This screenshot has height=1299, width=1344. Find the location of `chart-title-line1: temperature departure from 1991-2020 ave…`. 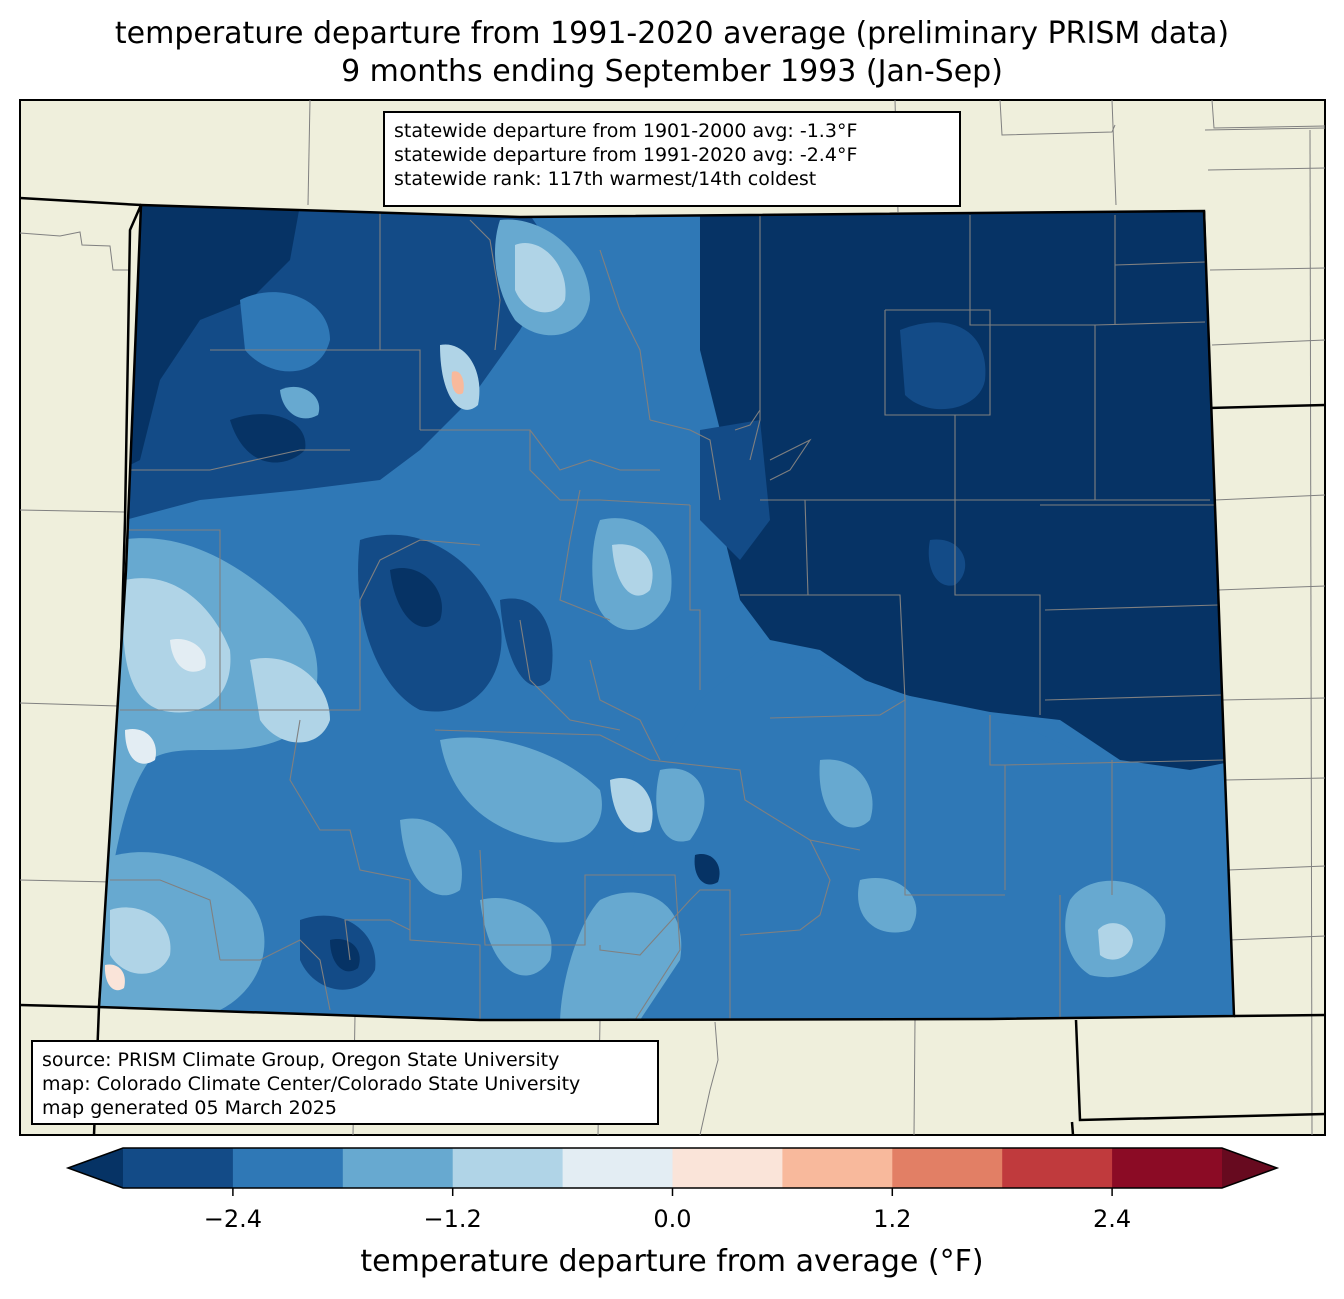

chart-title-line1: temperature departure from 1991-2020 ave… is located at coordinates (672, 33).